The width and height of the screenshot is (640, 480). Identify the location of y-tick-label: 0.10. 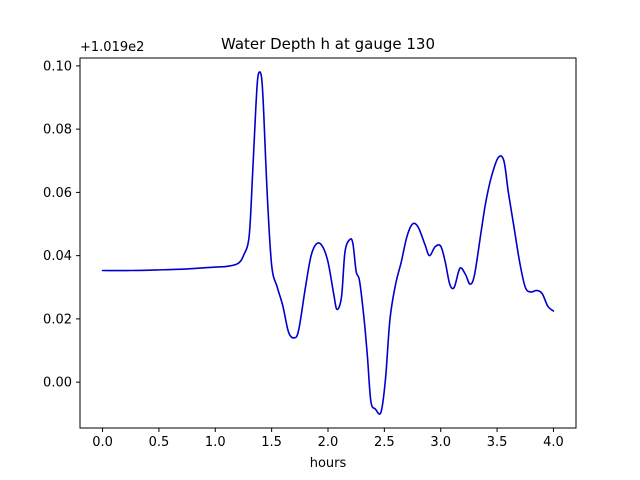
(57, 66).